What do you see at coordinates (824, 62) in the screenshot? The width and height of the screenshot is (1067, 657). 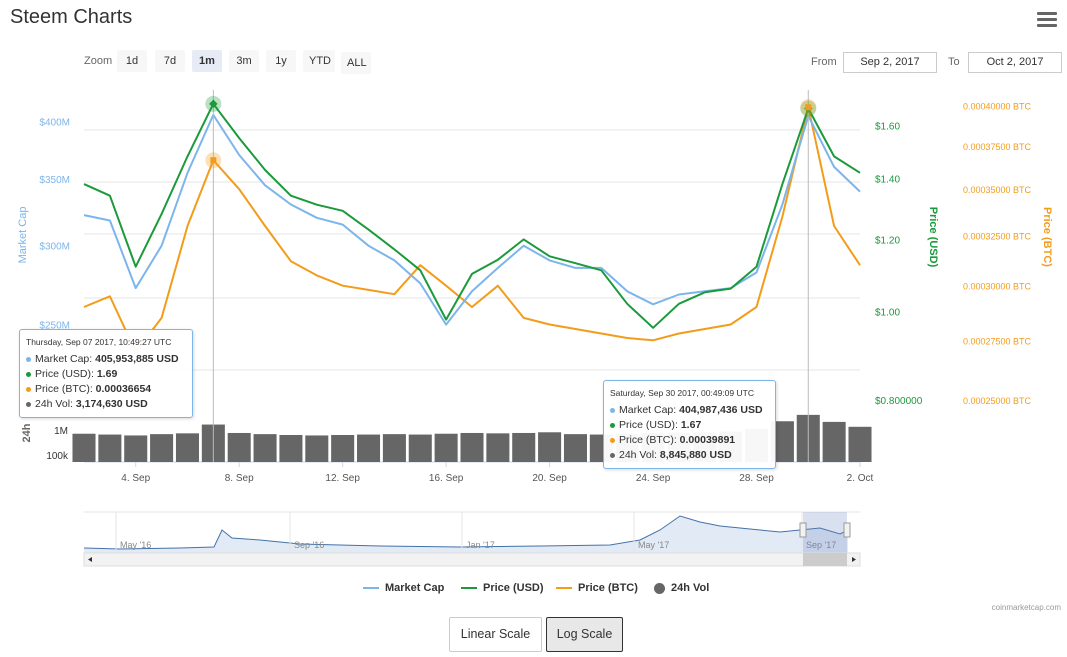 I see `from-label: From` at bounding box center [824, 62].